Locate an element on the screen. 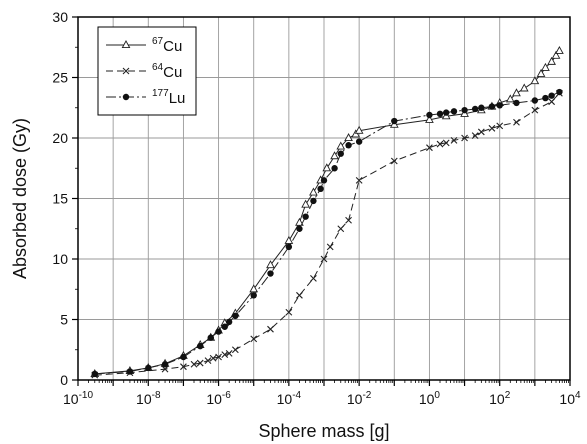  y-tick-label: 20 is located at coordinates (60, 138).